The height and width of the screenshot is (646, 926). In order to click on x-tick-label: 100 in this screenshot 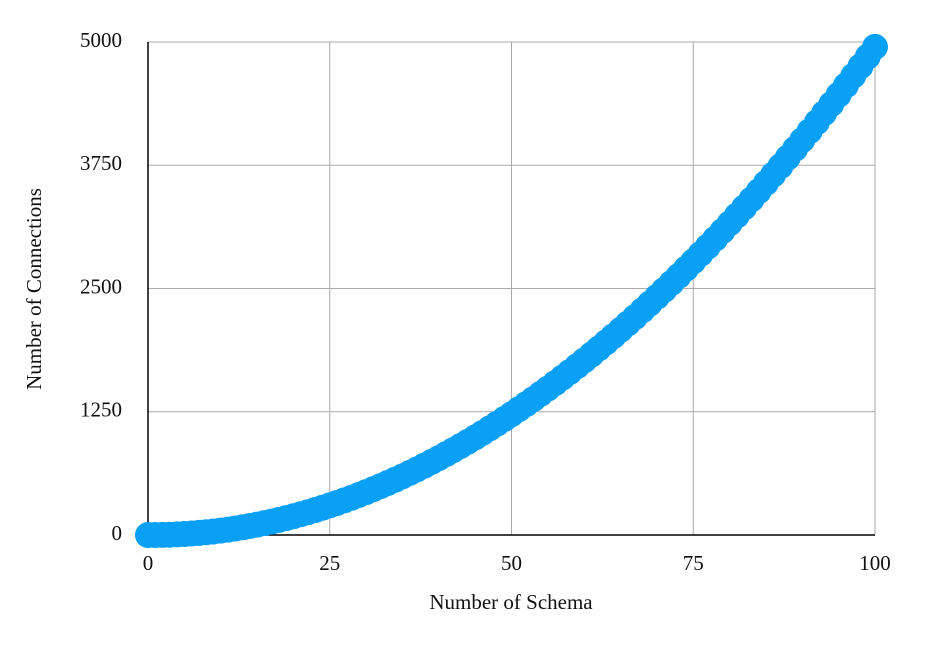, I will do `click(875, 563)`.